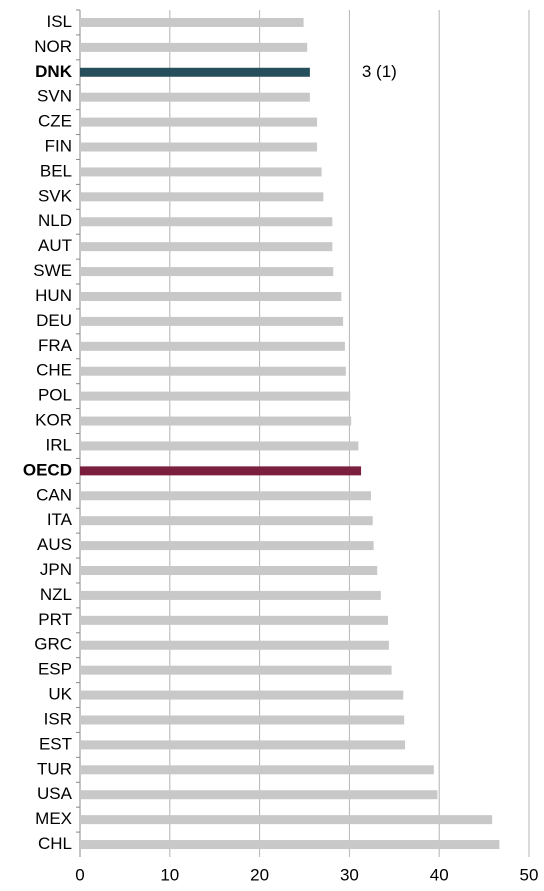 The width and height of the screenshot is (544, 891). I want to click on y-tick-label: SVK, so click(55, 195).